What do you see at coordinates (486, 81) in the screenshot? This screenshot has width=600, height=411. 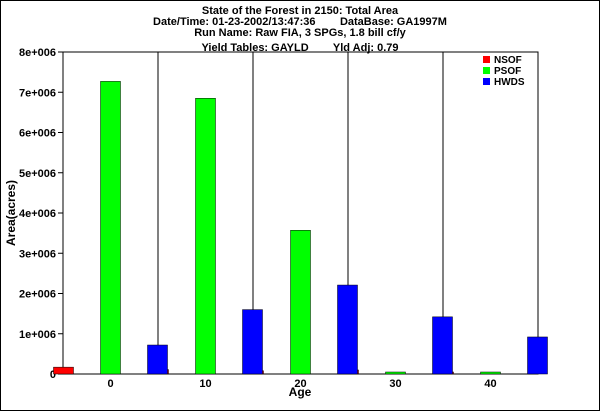 I see `legend-swatch-hwds` at bounding box center [486, 81].